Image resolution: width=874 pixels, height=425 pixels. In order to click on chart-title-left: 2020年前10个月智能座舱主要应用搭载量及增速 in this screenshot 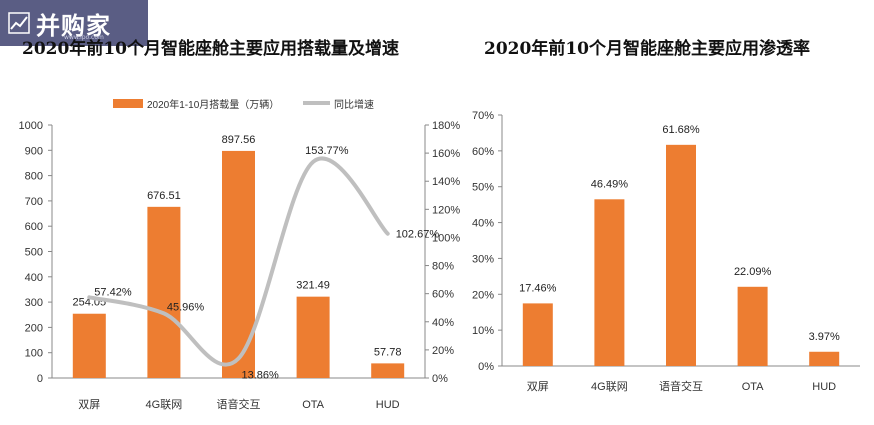, I will do `click(210, 49)`.